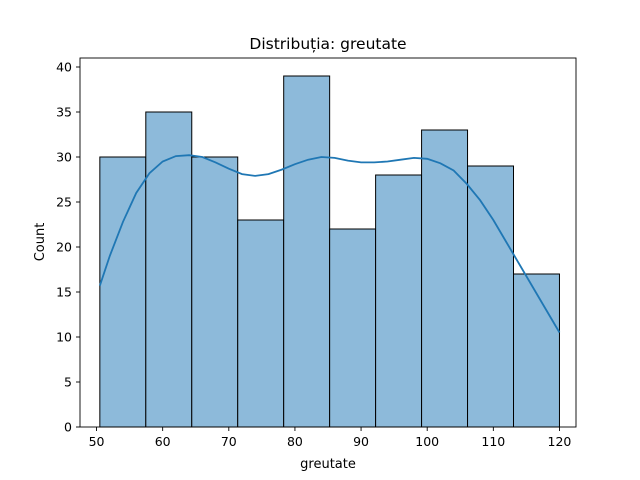  I want to click on y-tick-label: 15, so click(64, 292).